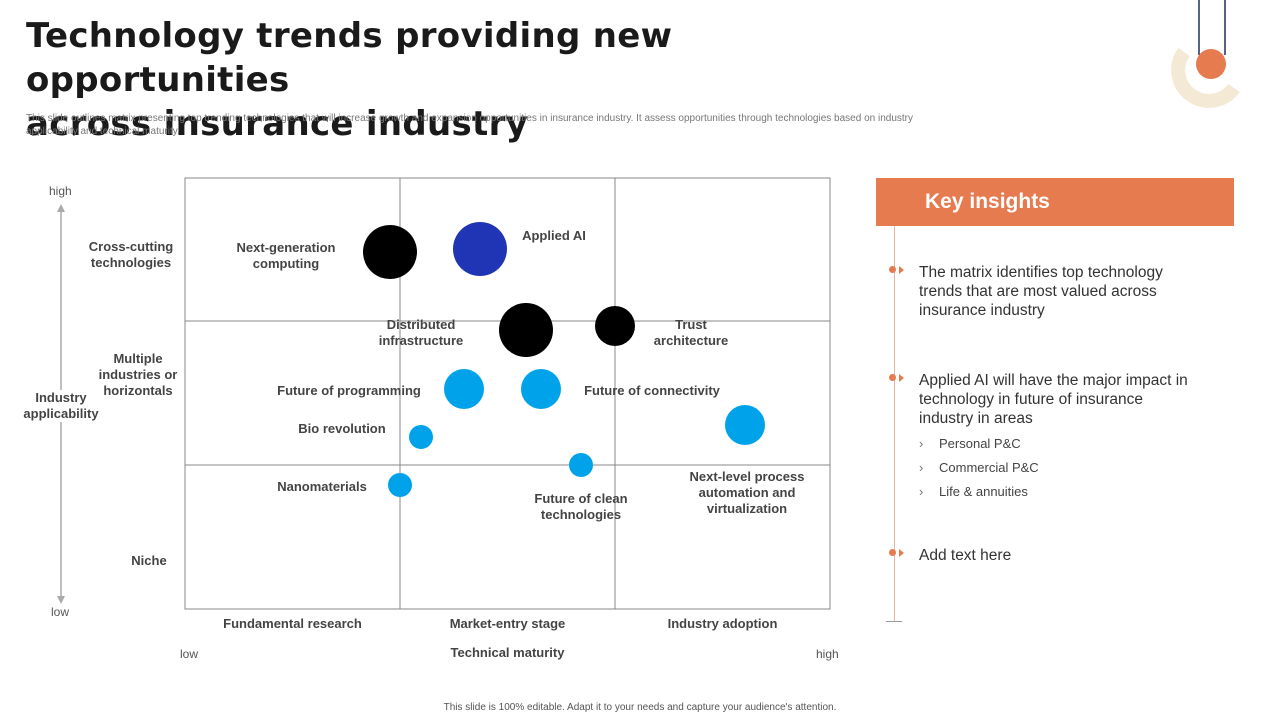  Describe the element at coordinates (480, 249) in the screenshot. I see `bubble-applied-ai` at that location.